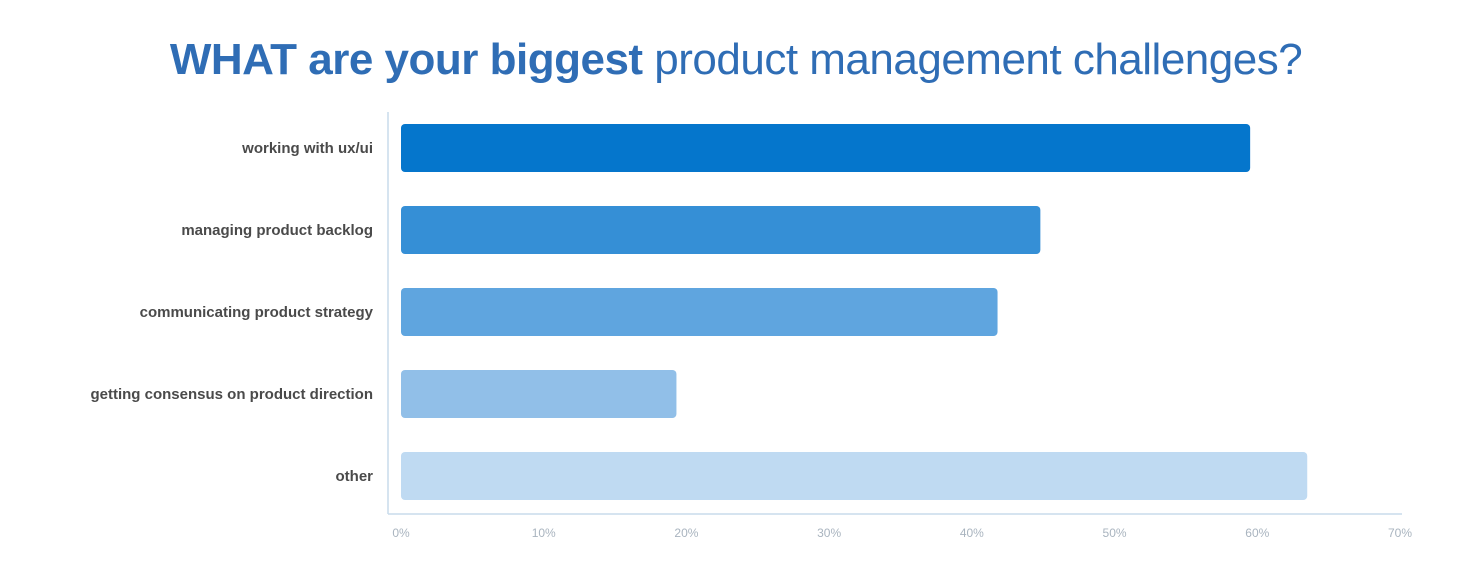 The image size is (1472, 564). I want to click on x-tick-label-2: 20%, so click(686, 533).